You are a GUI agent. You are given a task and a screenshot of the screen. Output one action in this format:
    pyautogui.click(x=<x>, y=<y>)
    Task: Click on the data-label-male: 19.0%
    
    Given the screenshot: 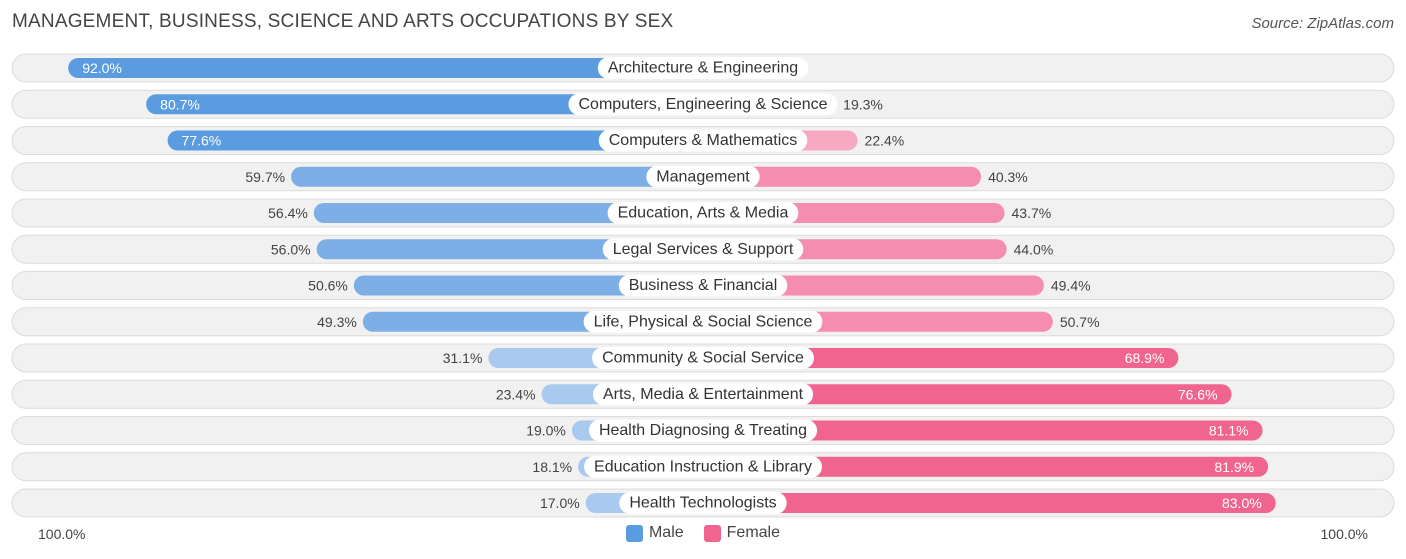 What is the action you would take?
    pyautogui.click(x=546, y=431)
    